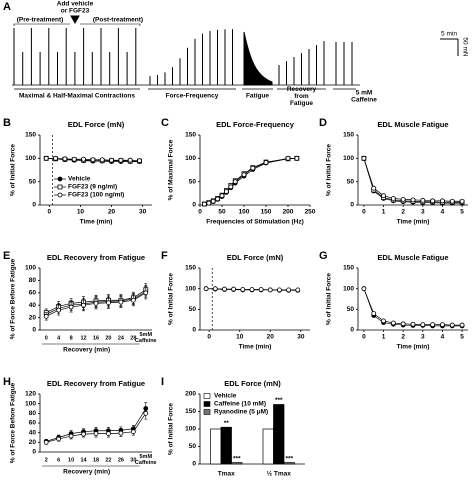 This screenshot has width=474, height=497. Describe the element at coordinates (96, 383) in the screenshot. I see `chart-title: EDL Recovery from Fatigue` at that location.